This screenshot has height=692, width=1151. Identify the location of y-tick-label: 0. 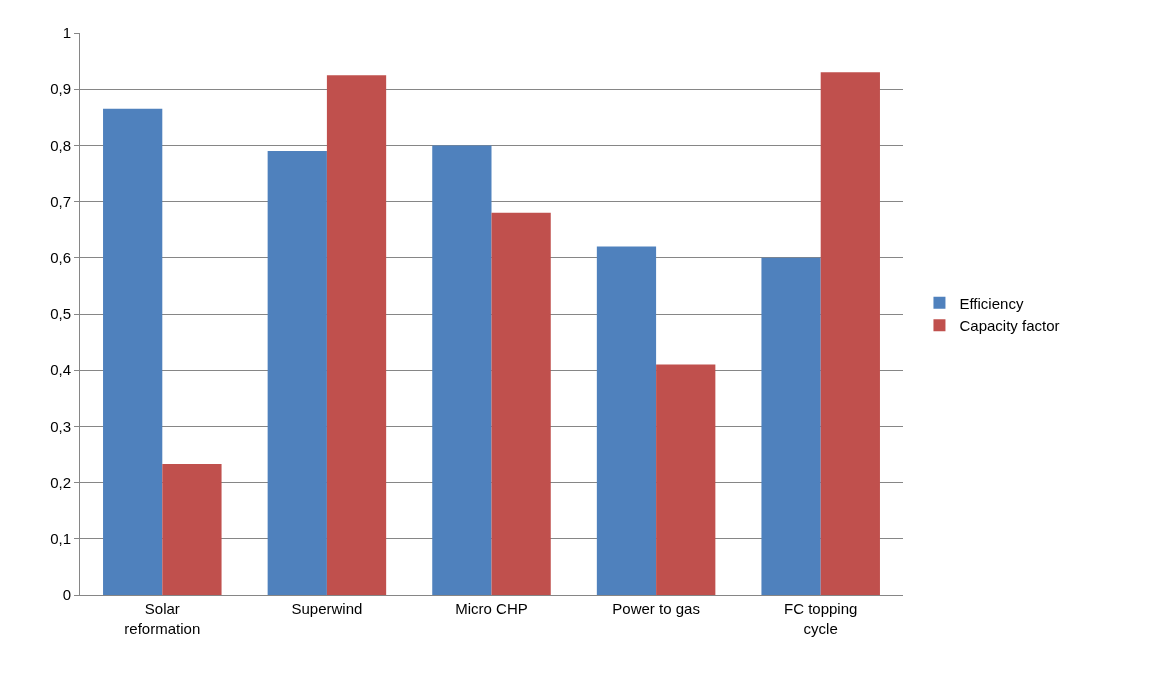
(66, 595).